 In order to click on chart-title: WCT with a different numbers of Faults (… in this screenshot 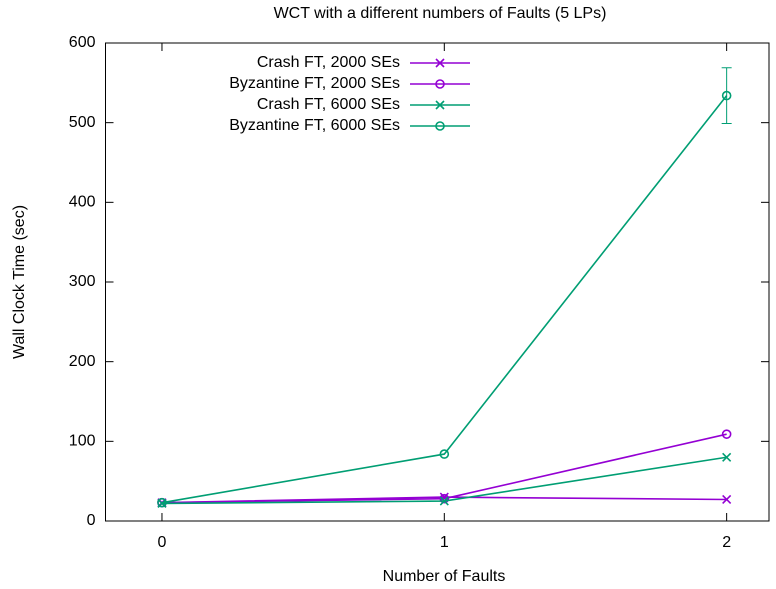, I will do `click(440, 13)`.